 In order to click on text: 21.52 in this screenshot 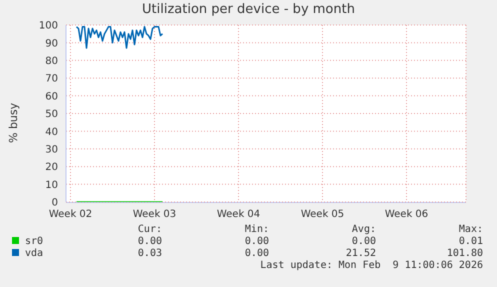, I will do `click(360, 254)`.